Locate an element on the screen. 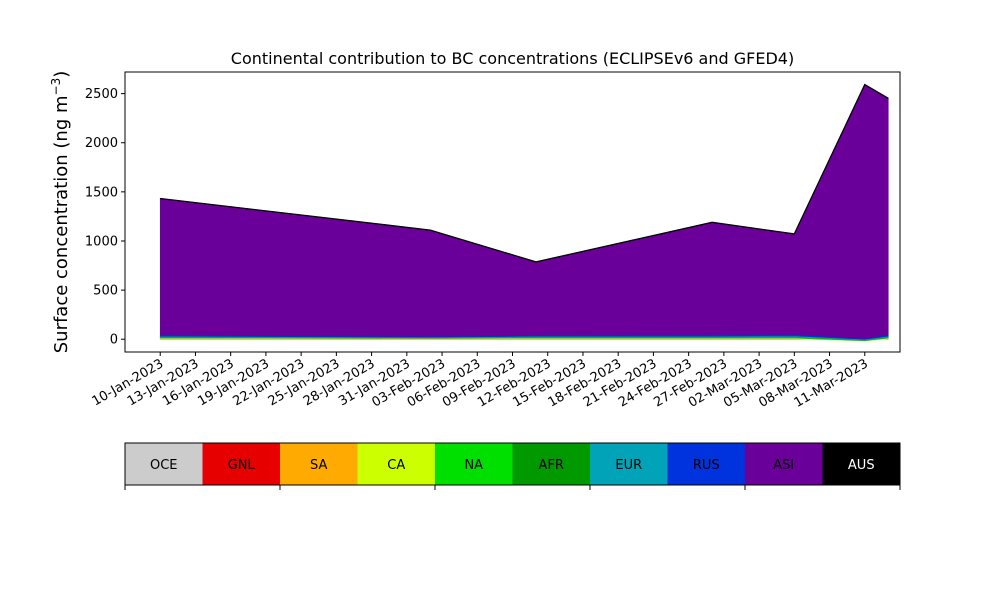 This screenshot has height=600, width=1000. legend-swatch-afr is located at coordinates (551, 464).